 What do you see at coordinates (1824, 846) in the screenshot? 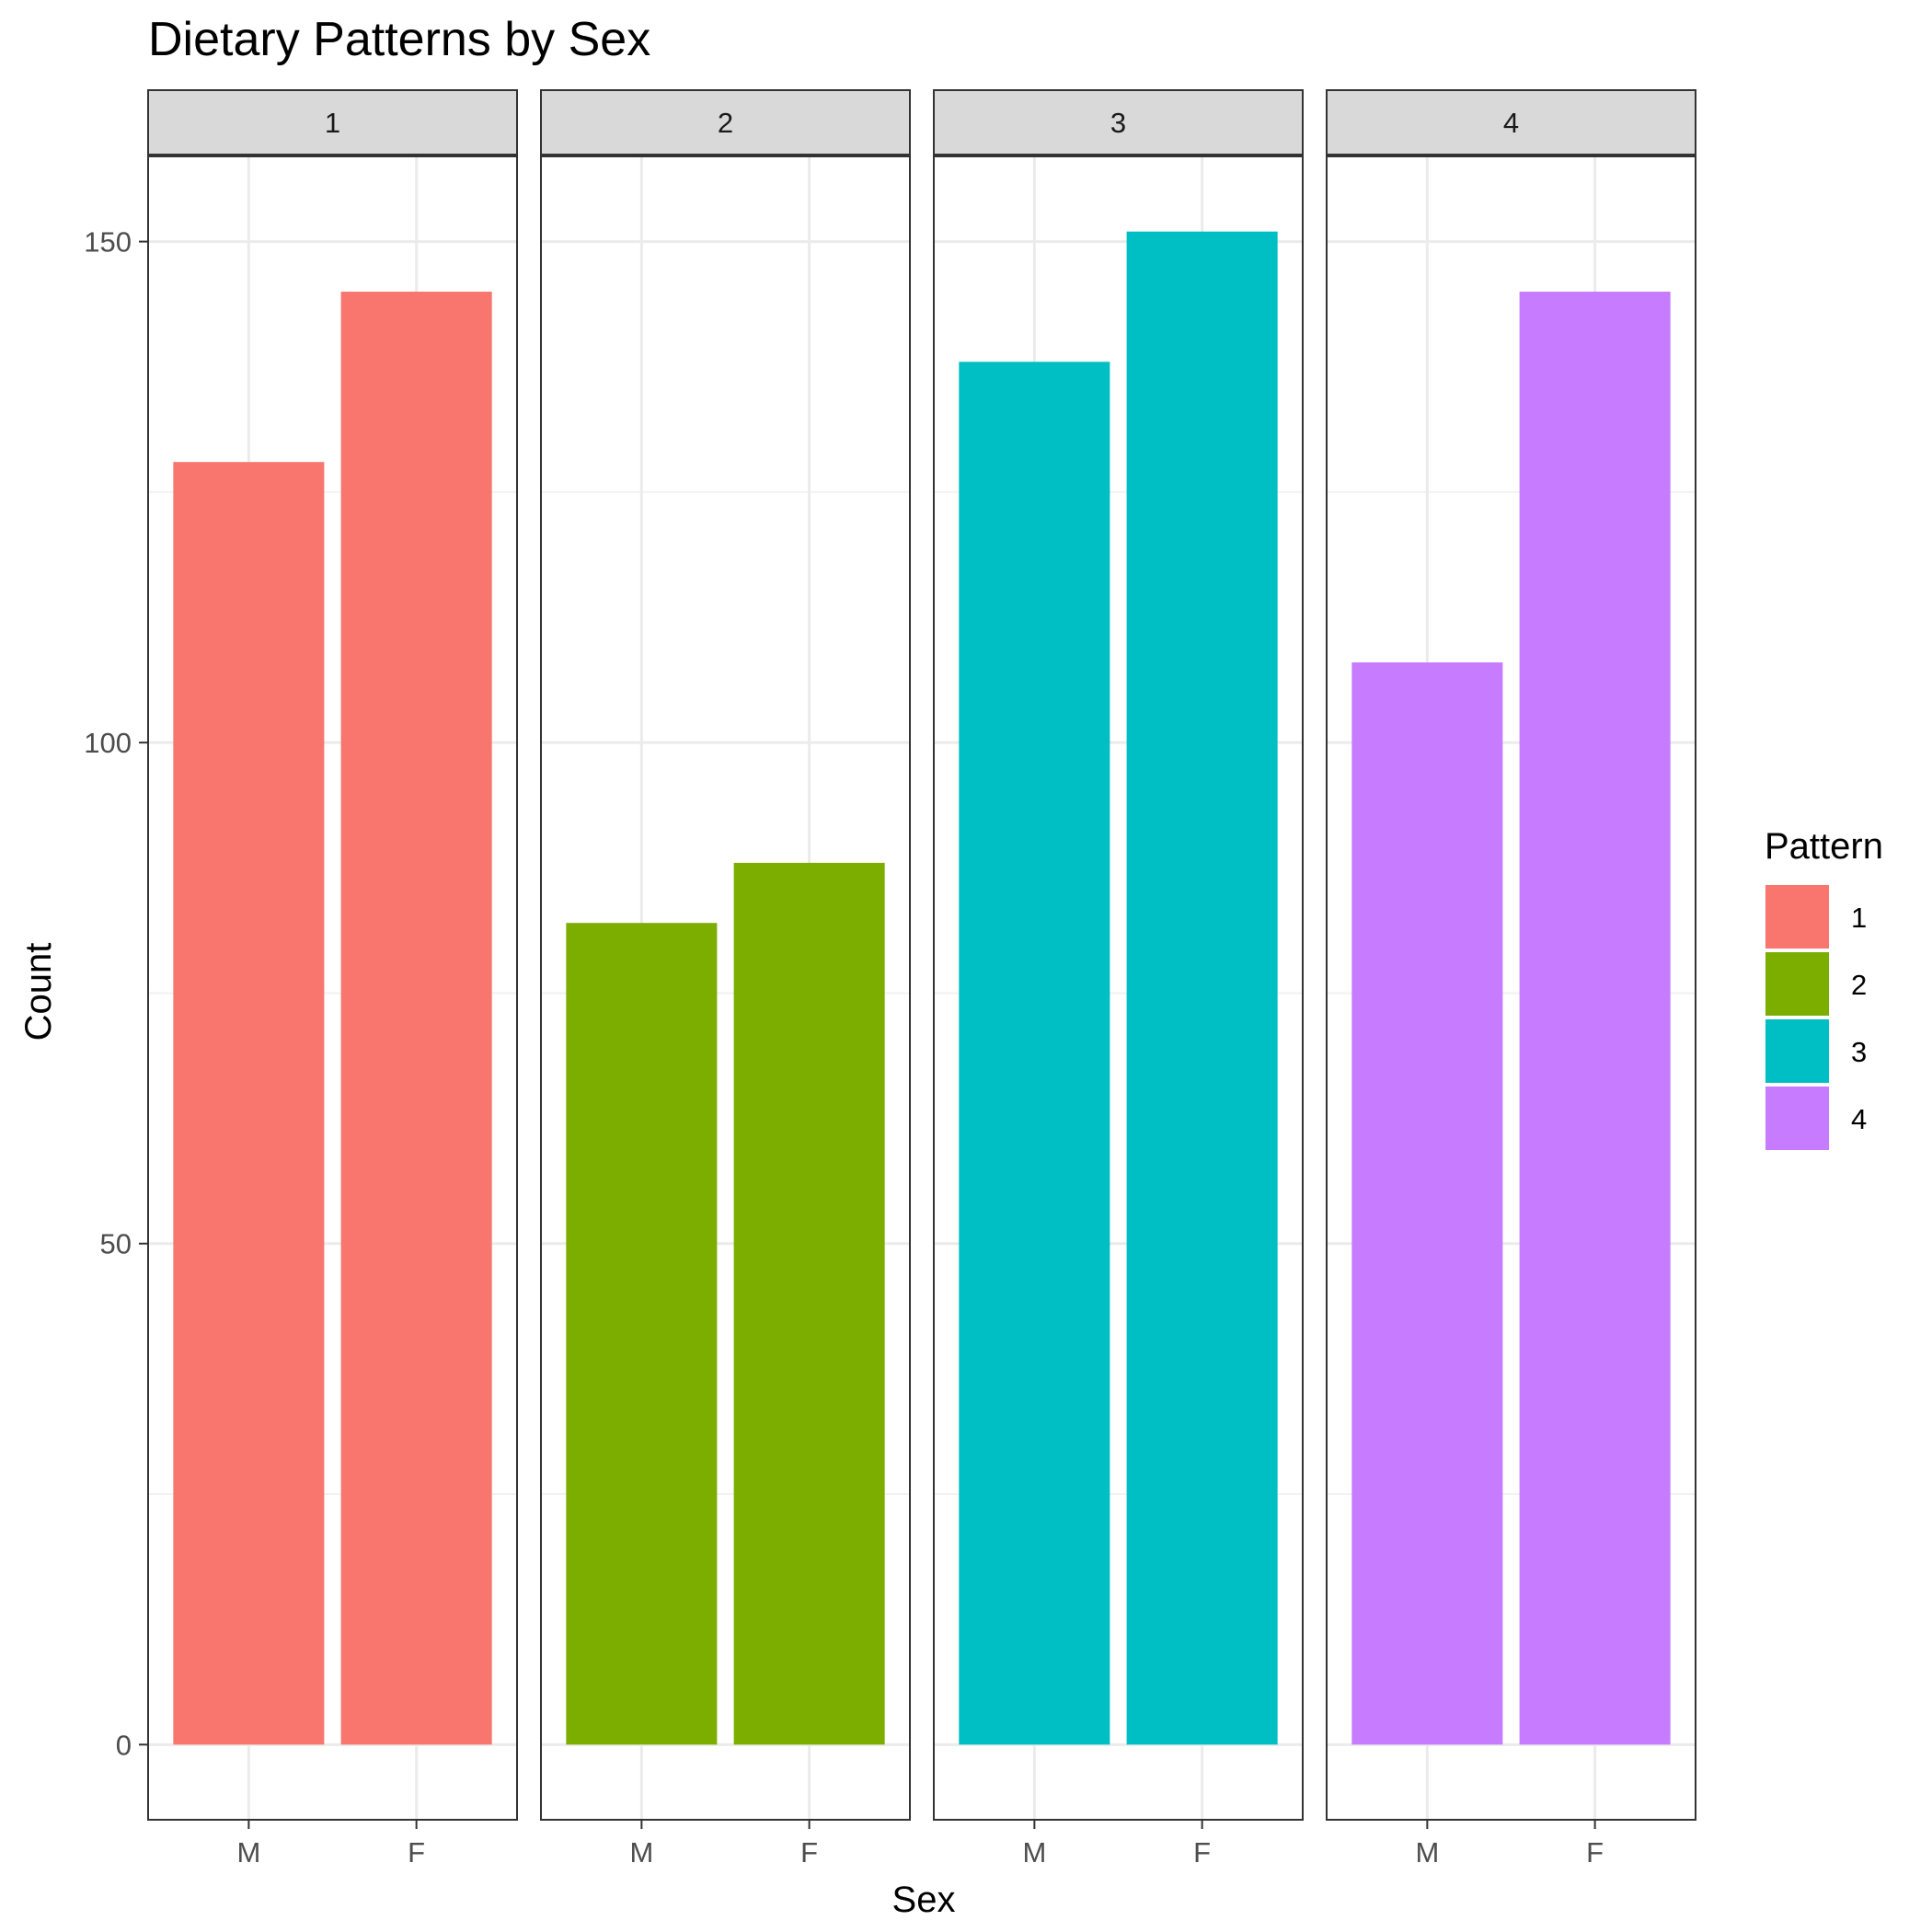
I see `legend-title: Pattern` at bounding box center [1824, 846].